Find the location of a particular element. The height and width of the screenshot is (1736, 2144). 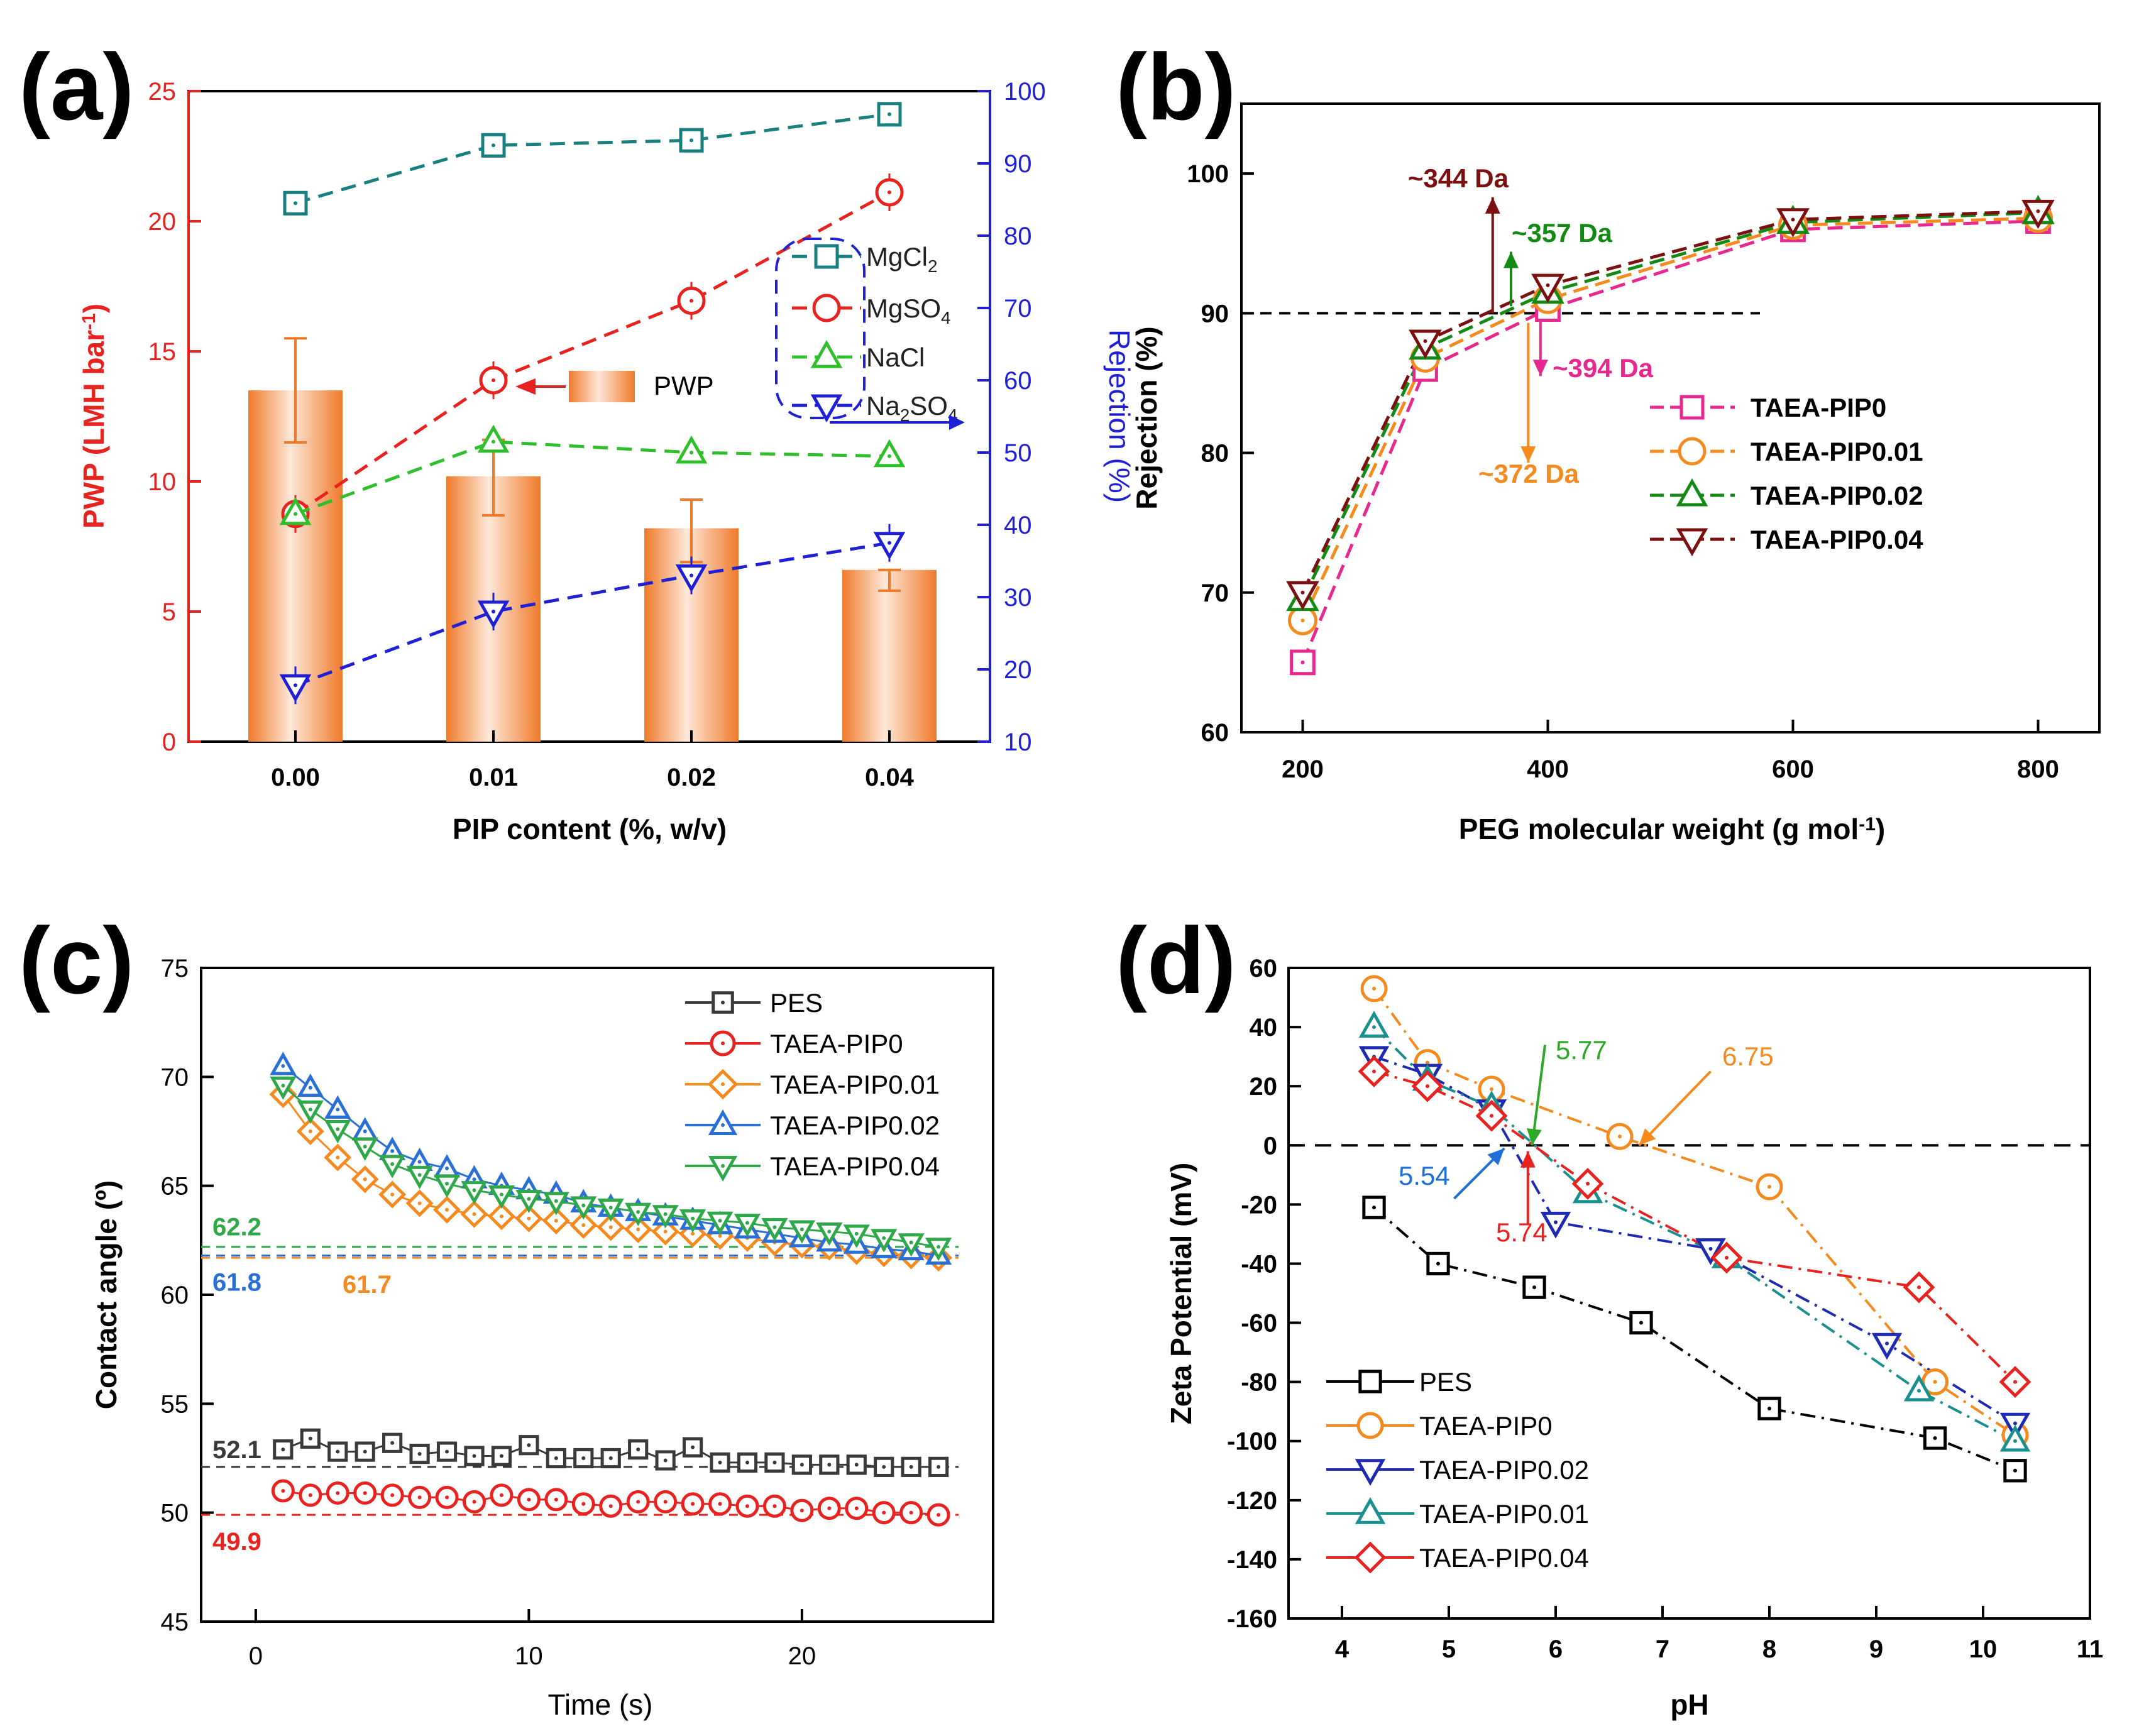

series-line-nacl is located at coordinates (593, 478).